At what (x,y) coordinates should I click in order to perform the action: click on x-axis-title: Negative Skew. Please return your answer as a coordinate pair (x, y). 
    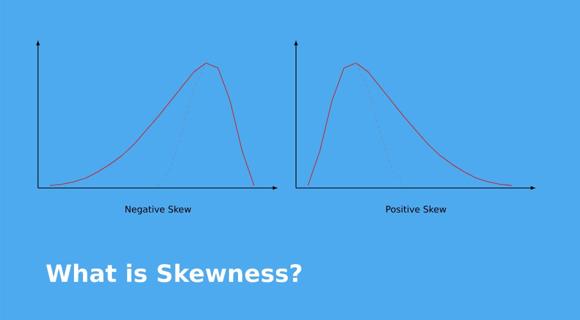
    Looking at the image, I should click on (159, 210).